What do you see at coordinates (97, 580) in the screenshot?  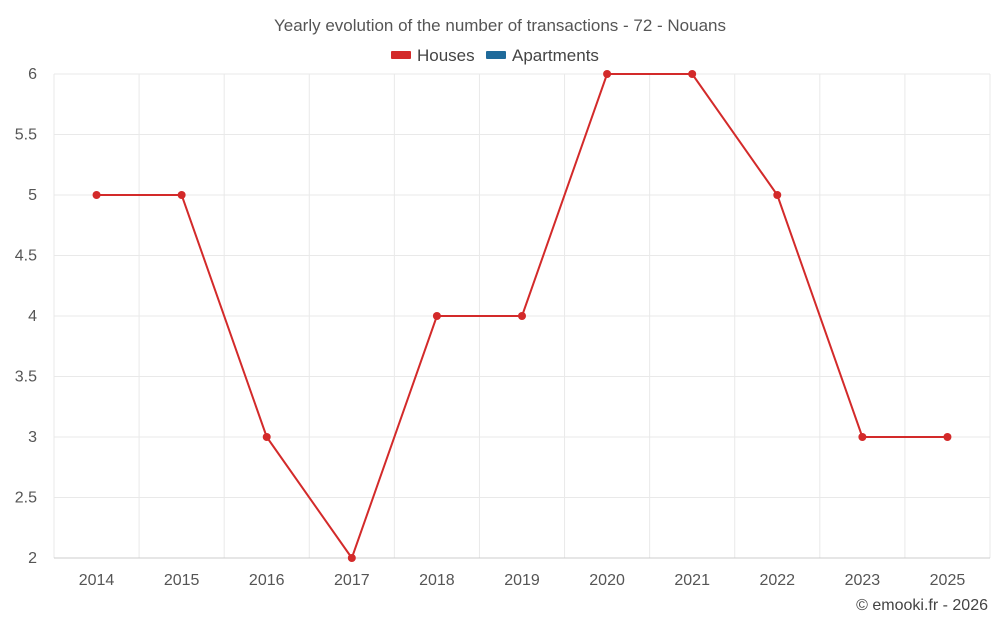 I see `x-tick-label: 2014` at bounding box center [97, 580].